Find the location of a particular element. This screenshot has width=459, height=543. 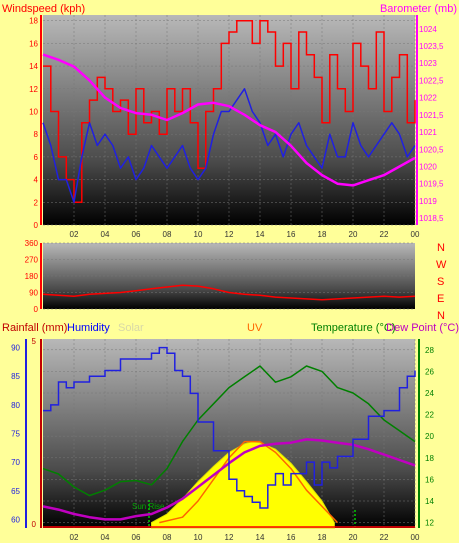

baro-ytick-label: 1021,5 is located at coordinates (431, 115).